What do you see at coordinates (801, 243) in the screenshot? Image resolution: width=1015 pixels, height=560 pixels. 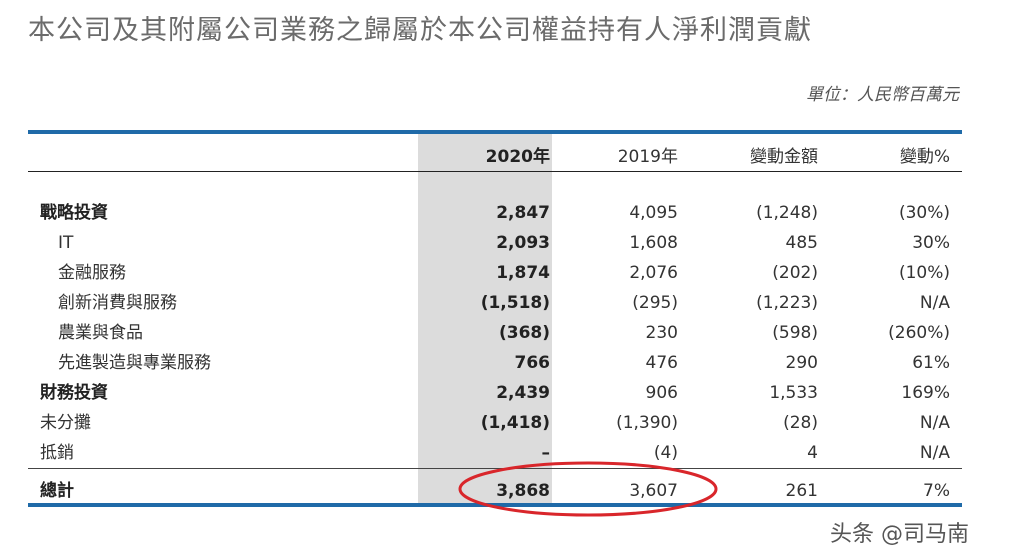 I see `value-change: 485` at bounding box center [801, 243].